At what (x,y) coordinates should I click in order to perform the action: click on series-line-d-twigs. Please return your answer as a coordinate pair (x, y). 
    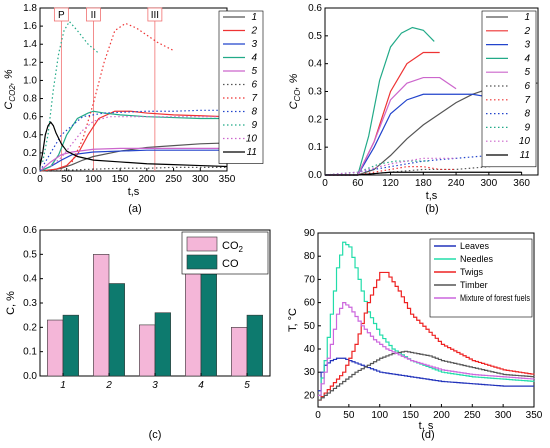
    Looking at the image, I should click on (426, 336).